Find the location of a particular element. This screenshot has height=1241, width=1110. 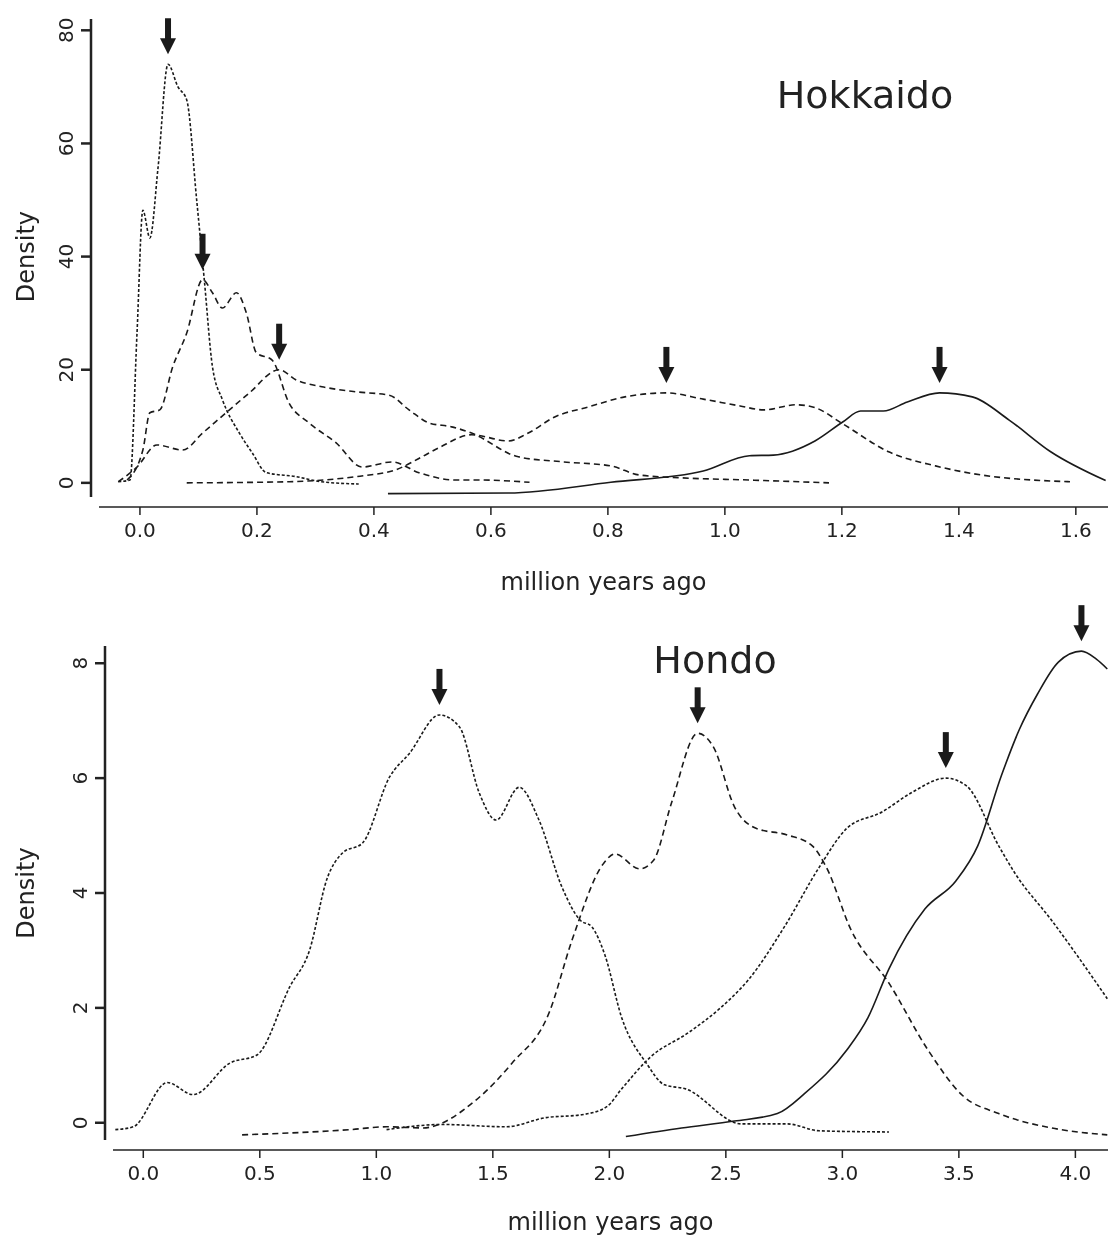

x-tick-label: 4.0 is located at coordinates (1075, 1173).